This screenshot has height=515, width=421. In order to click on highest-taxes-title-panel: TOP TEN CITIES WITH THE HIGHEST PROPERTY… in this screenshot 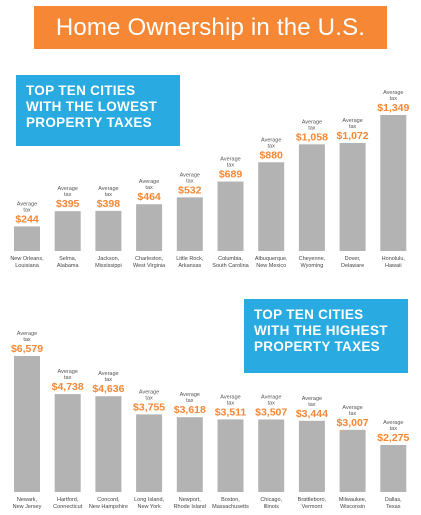, I will do `click(326, 336)`.